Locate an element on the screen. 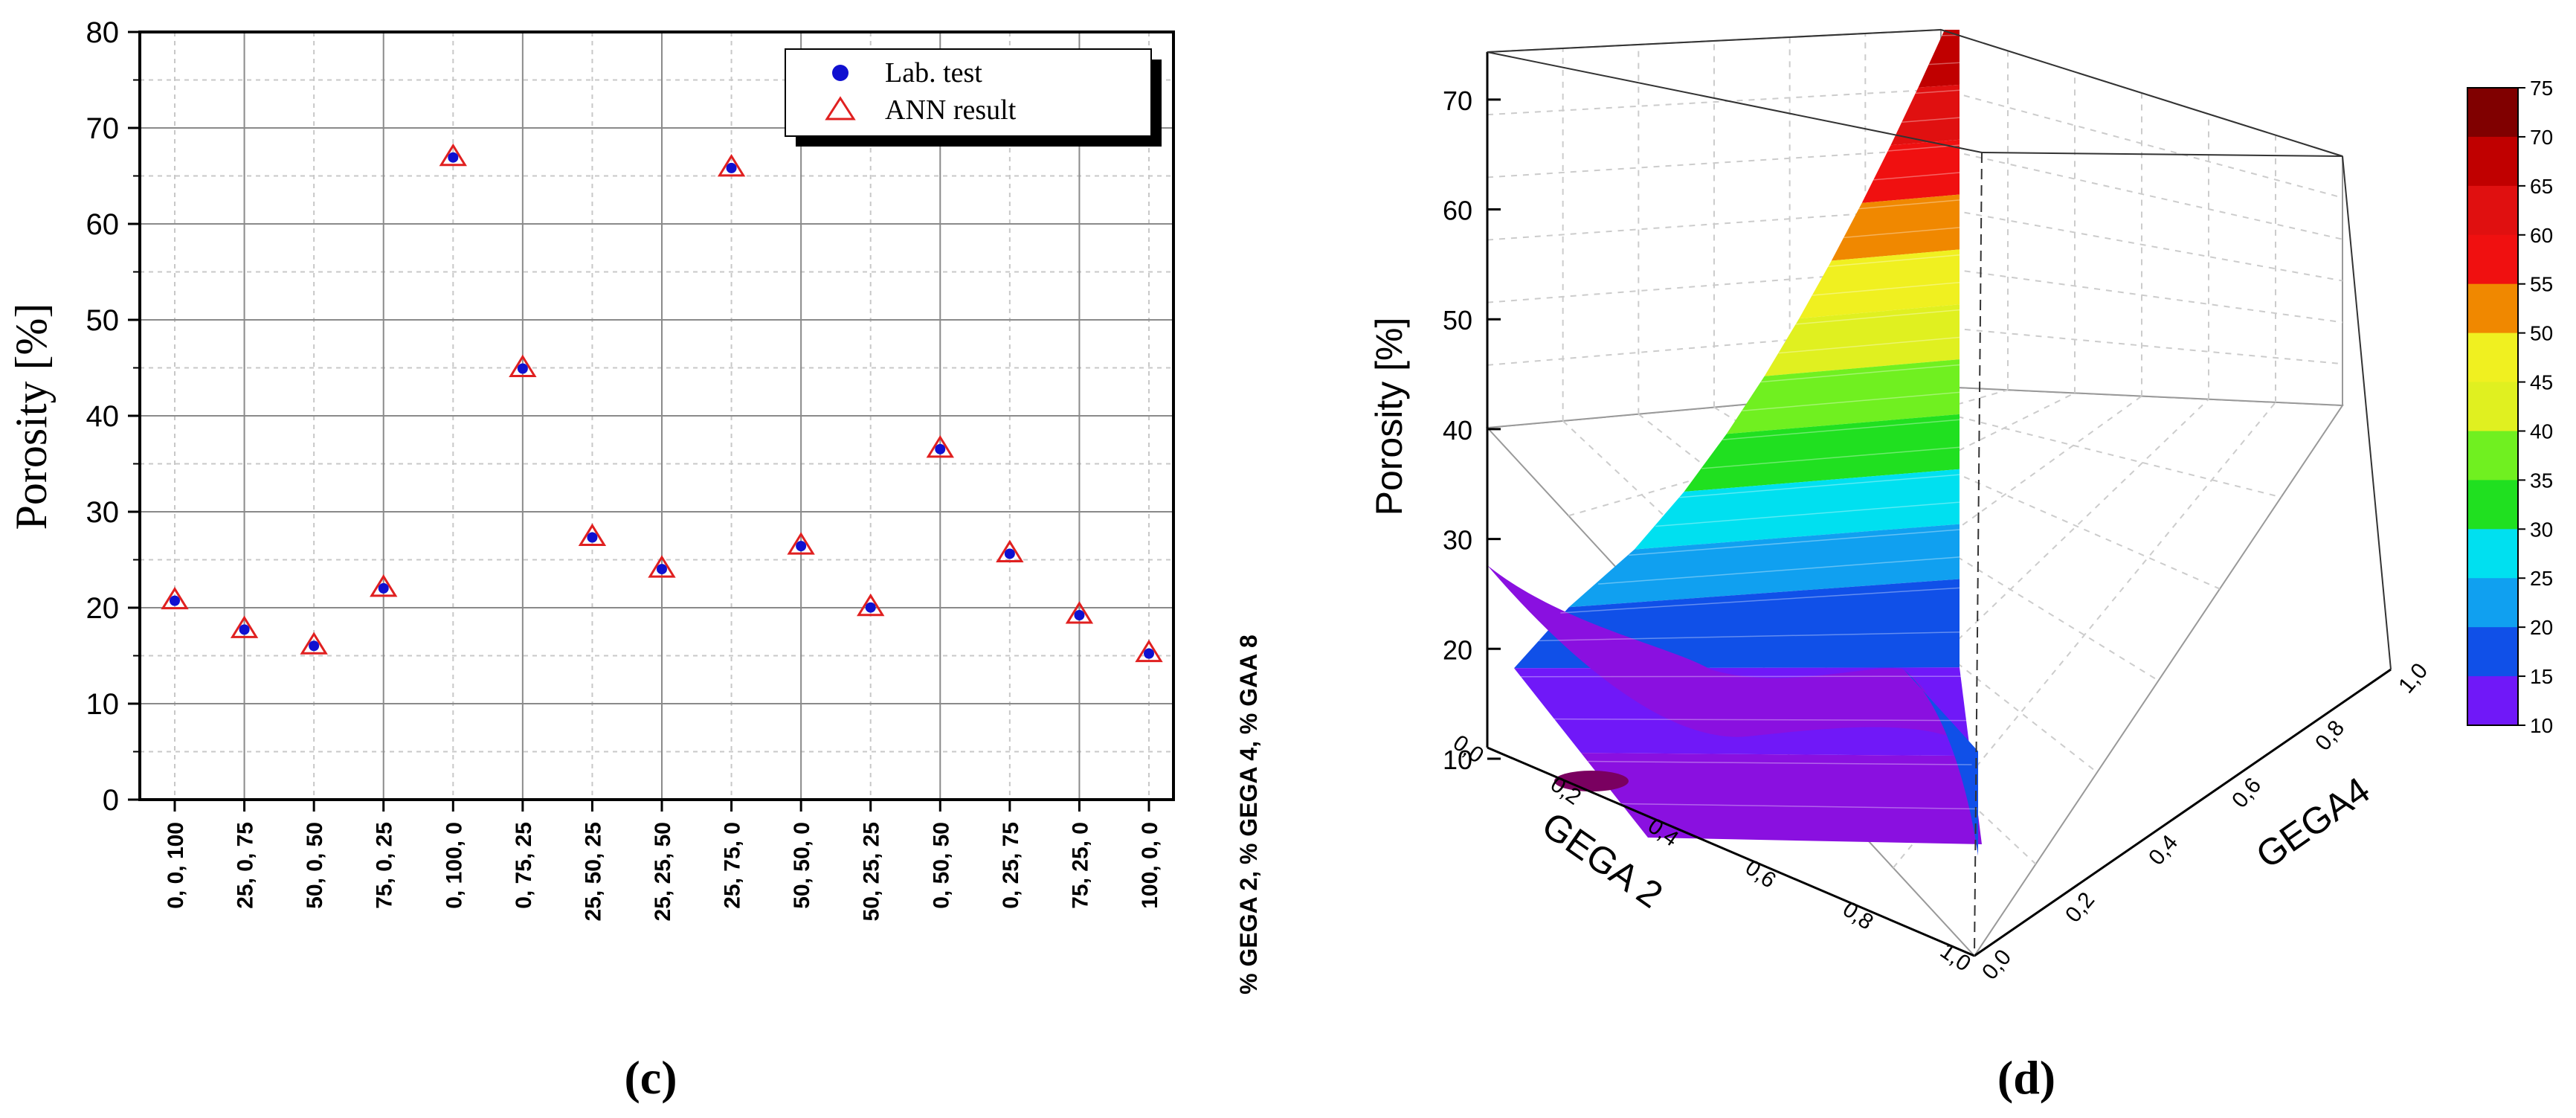 The width and height of the screenshot is (2576, 1118). c-legend-ann-marker is located at coordinates (840, 108).